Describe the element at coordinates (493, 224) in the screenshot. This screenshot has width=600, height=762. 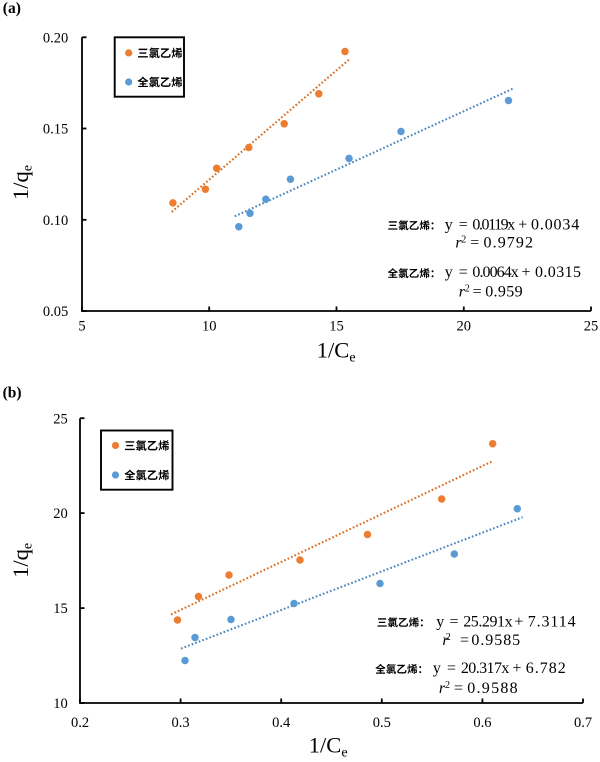
I see `svg-text: 0.0119x` at that location.